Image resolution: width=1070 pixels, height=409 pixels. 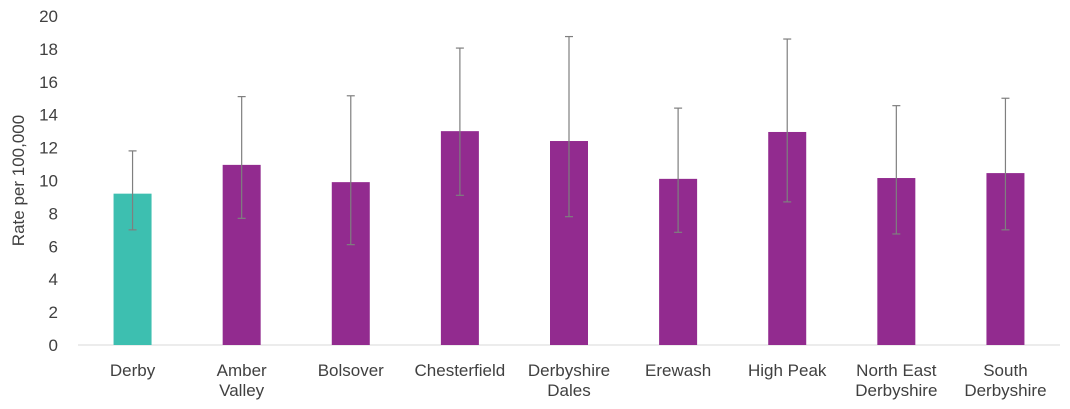 I want to click on y-tick-label: 14, so click(x=48, y=115).